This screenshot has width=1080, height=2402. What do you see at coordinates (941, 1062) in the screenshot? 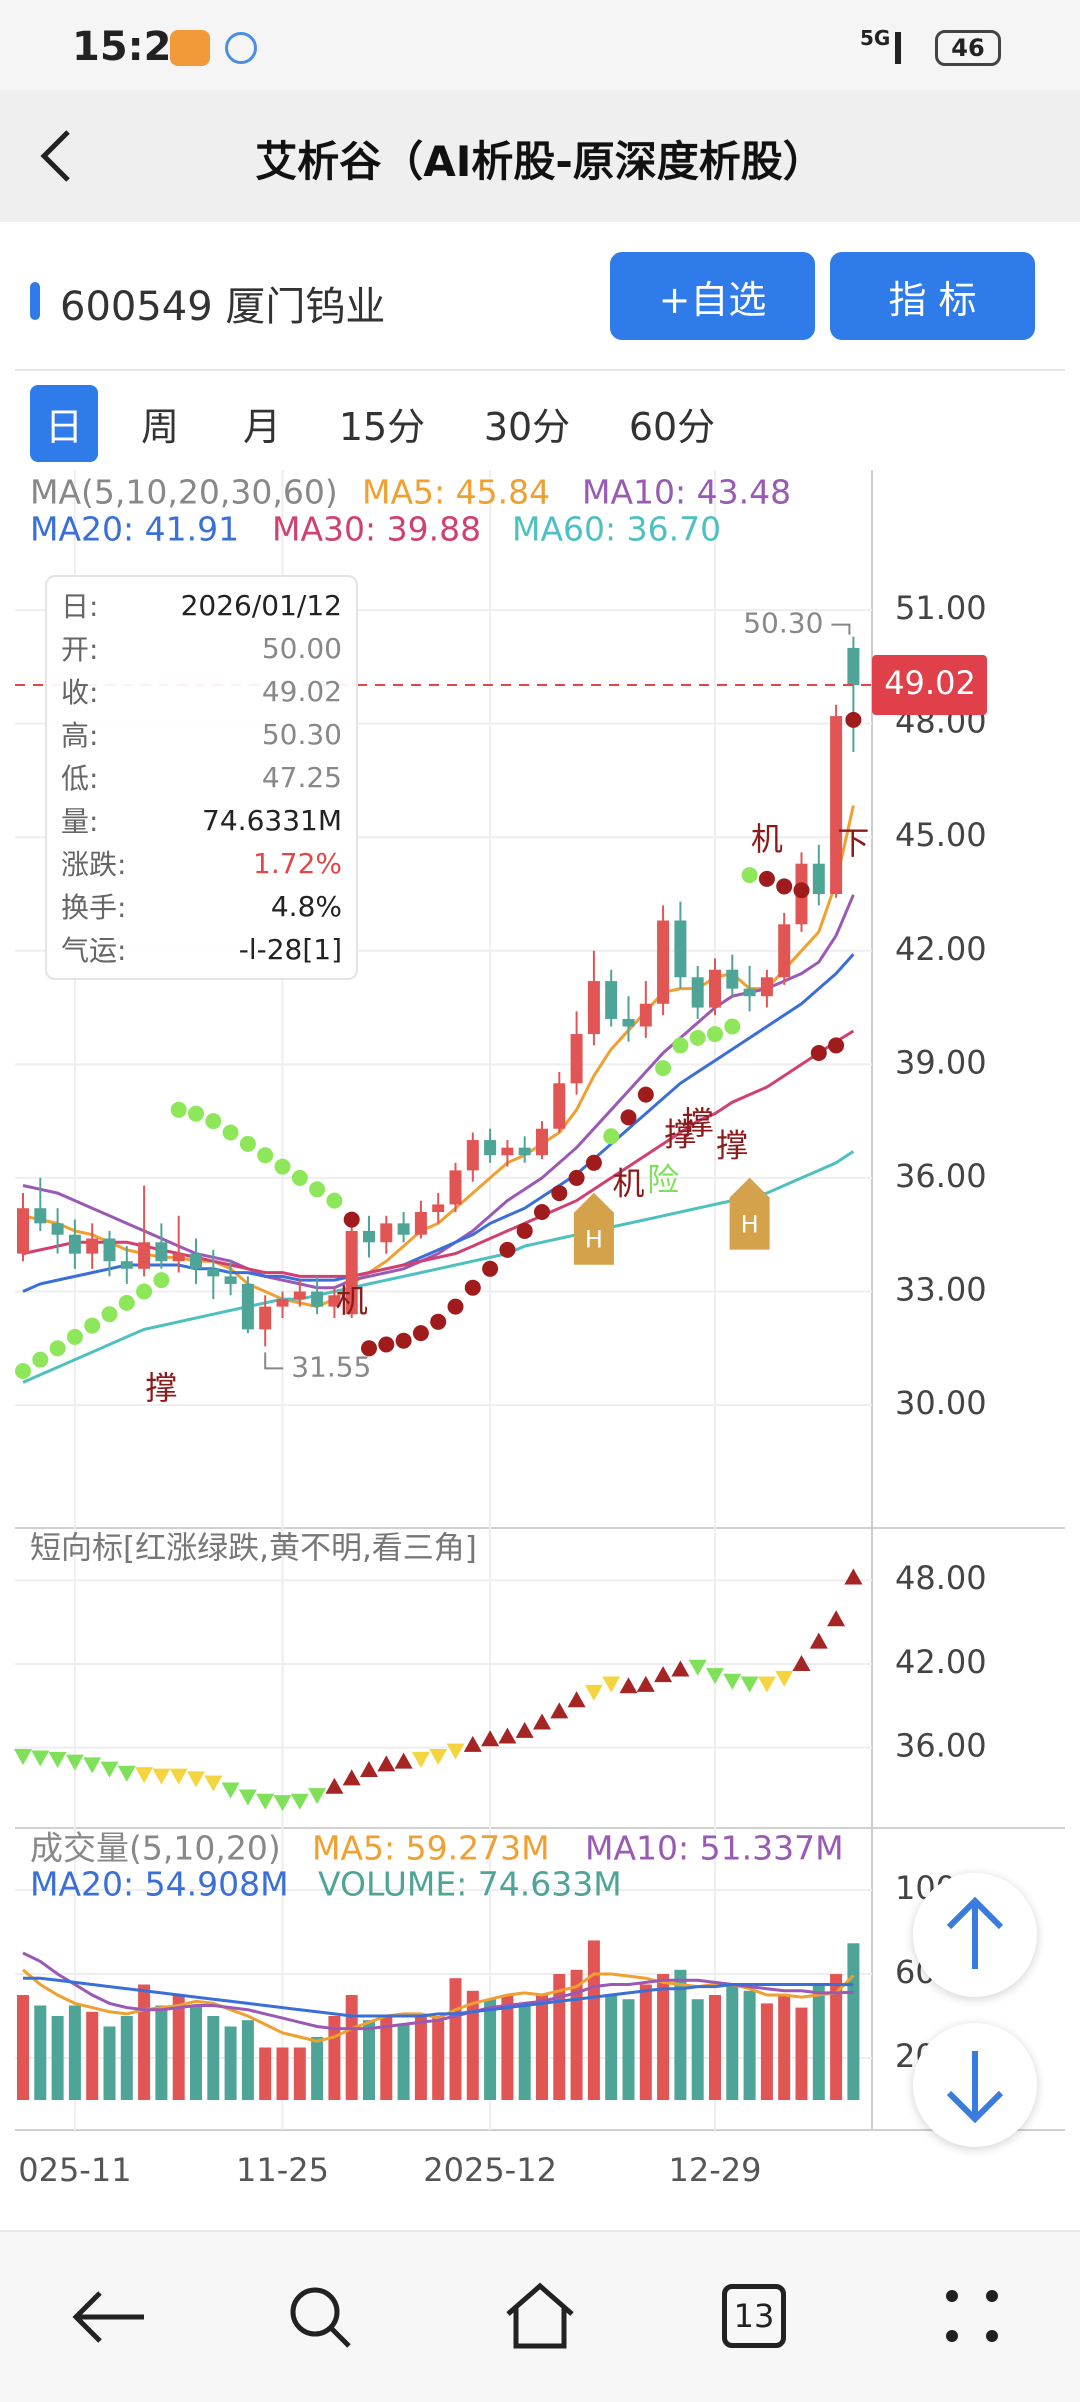
I see `y-tick-label: 39.00` at bounding box center [941, 1062].